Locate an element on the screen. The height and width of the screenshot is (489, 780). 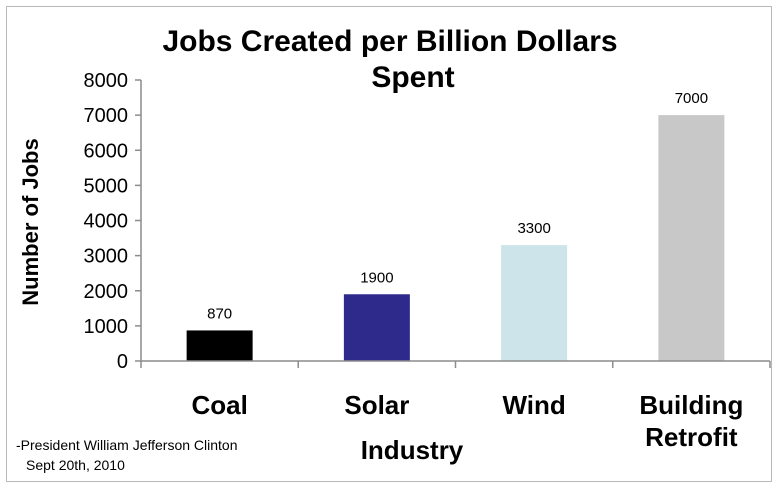
chart-title-line-2: Spent is located at coordinates (412, 77).